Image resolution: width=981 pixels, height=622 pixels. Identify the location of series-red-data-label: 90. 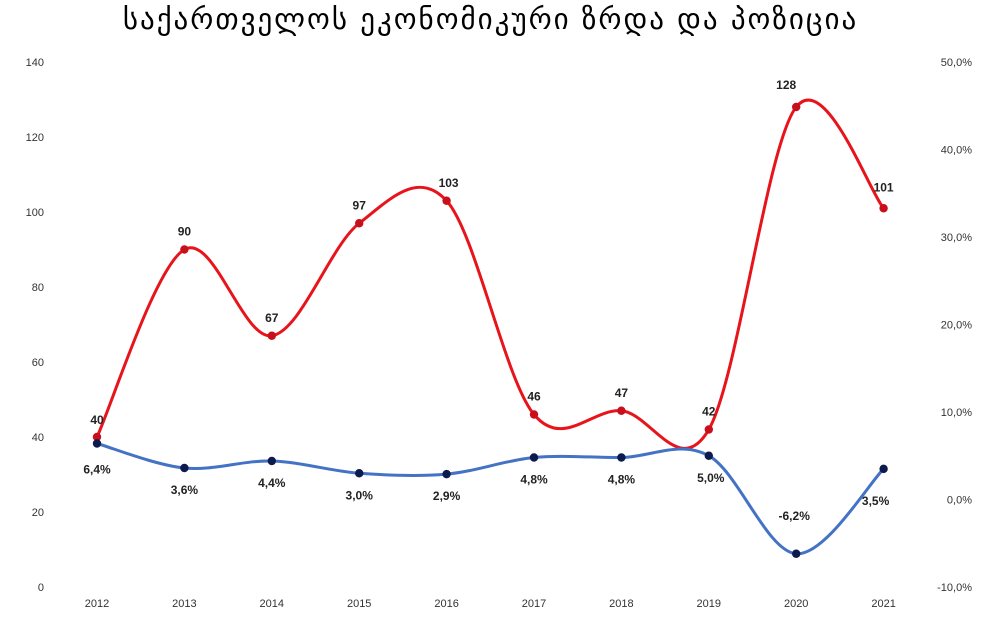
(185, 232).